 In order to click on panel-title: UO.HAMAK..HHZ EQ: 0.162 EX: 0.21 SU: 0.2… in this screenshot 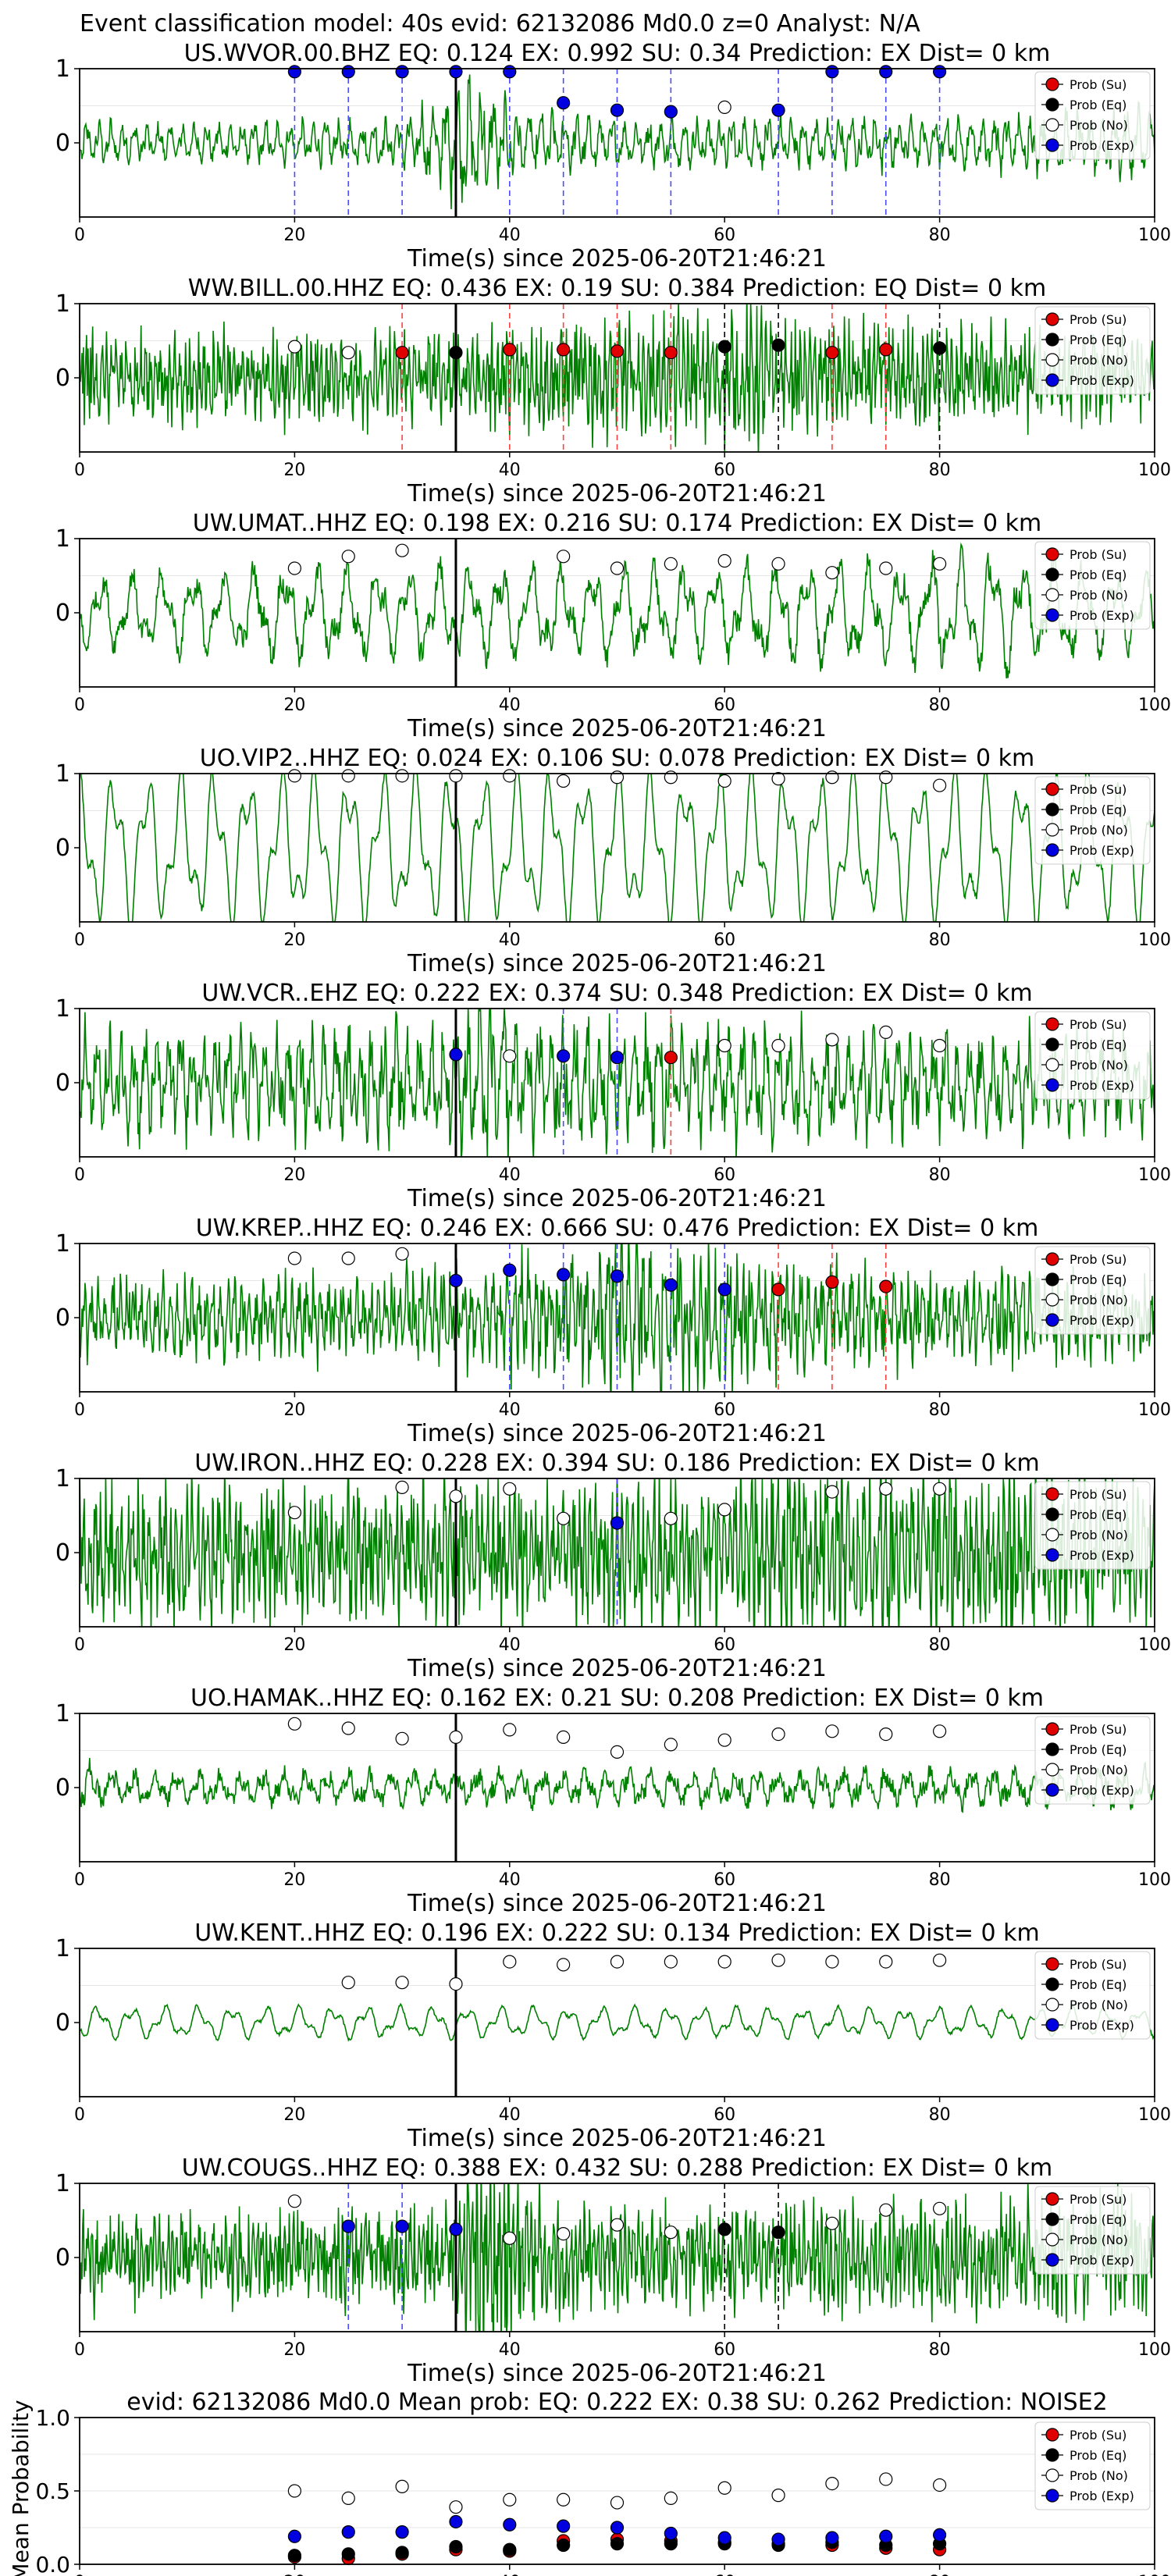, I will do `click(617, 1698)`.